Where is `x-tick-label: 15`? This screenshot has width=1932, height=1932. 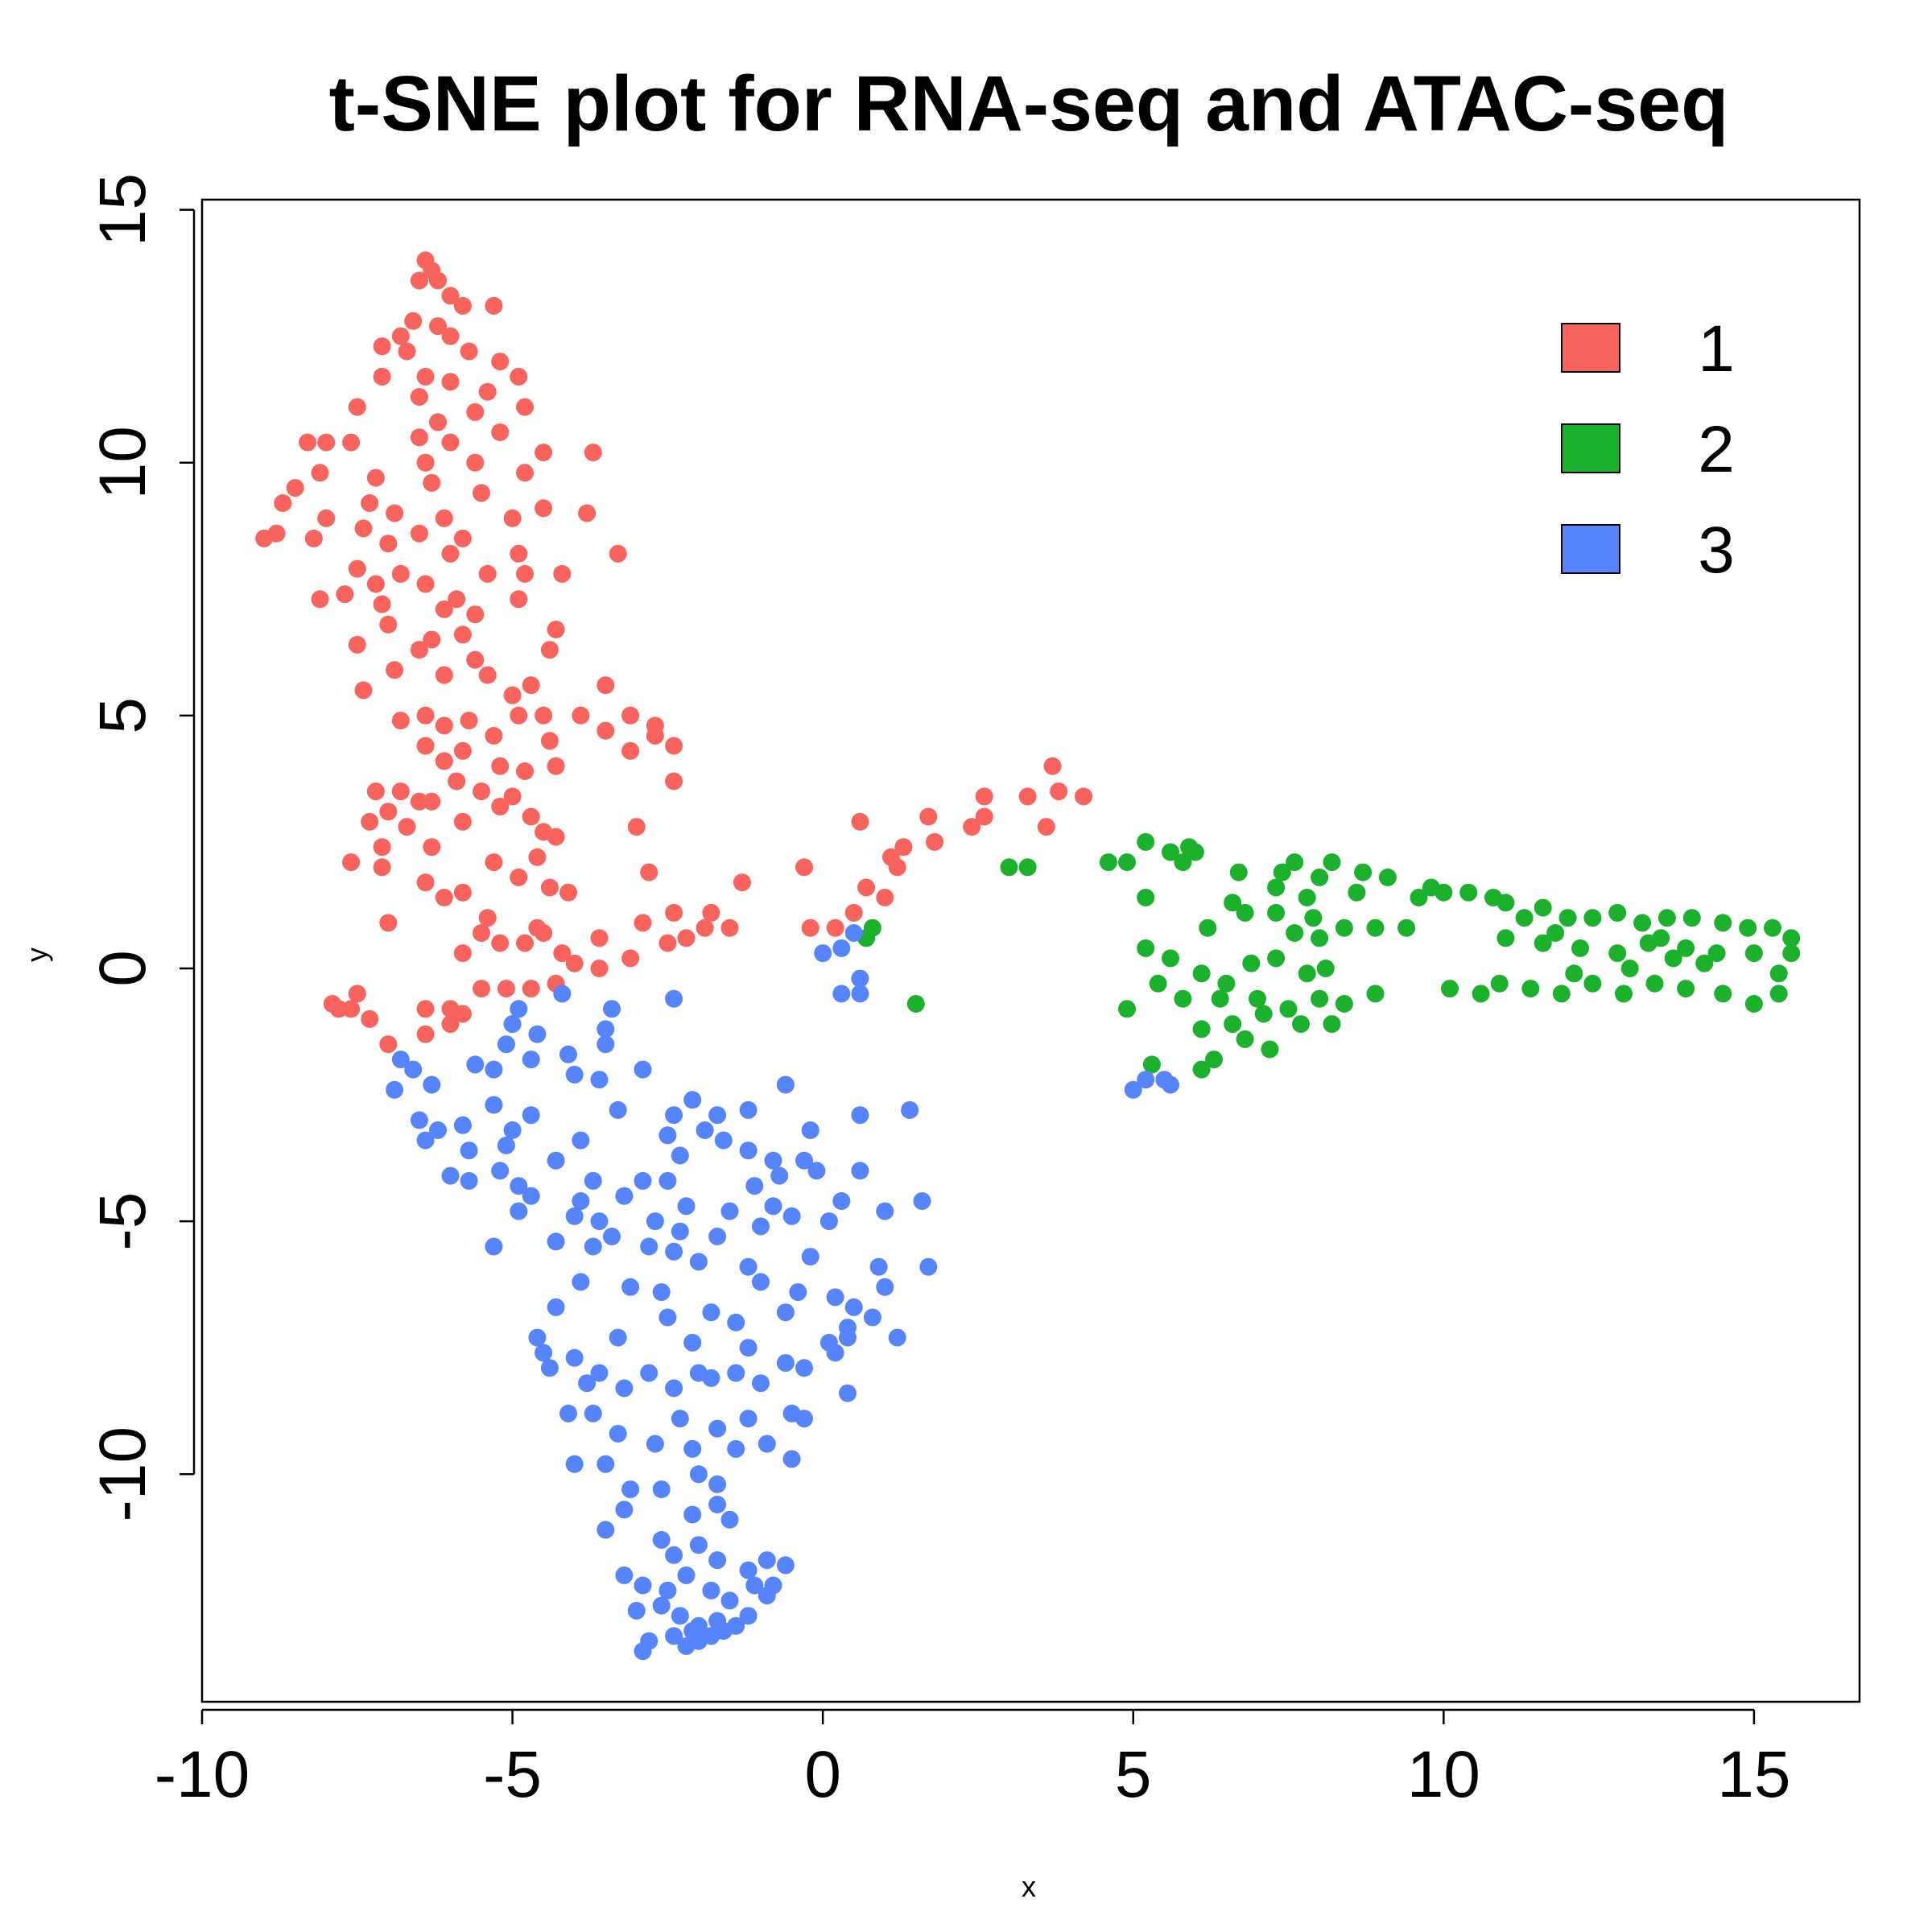
x-tick-label: 15 is located at coordinates (1753, 1774).